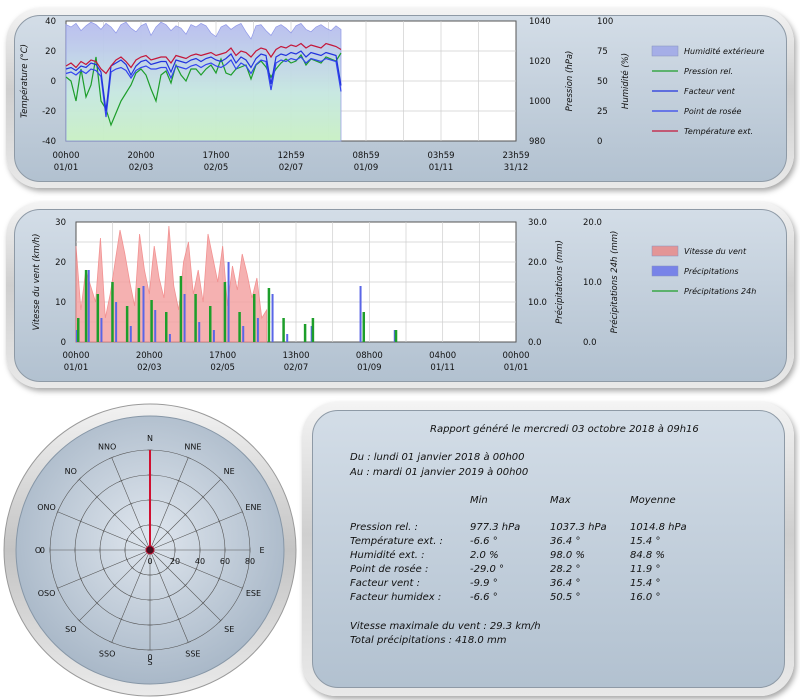  Describe the element at coordinates (396, 541) in the screenshot. I see `row-label: Température ext. :` at that location.